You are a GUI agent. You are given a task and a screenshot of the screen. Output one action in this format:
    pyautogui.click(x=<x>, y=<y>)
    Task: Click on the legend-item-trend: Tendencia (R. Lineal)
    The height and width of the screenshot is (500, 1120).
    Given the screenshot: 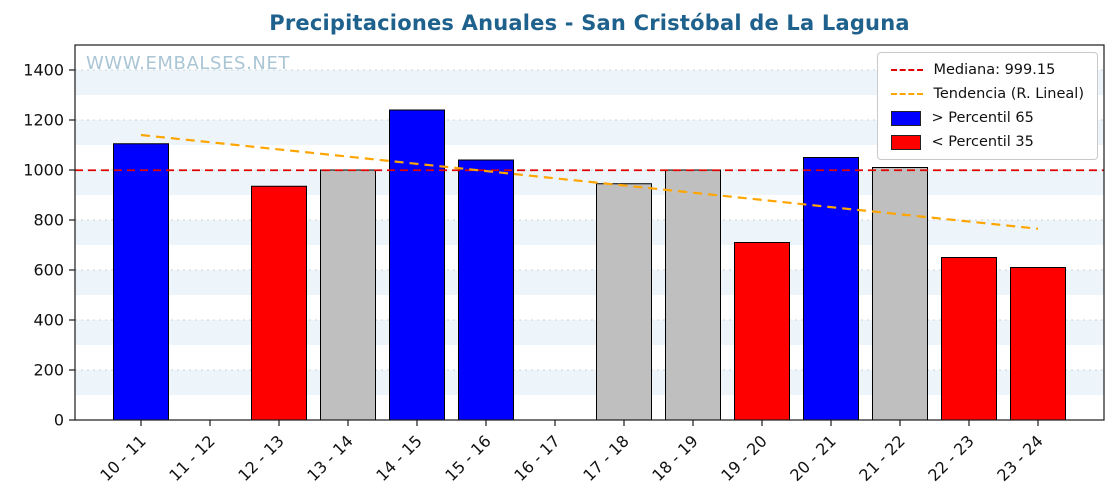 What is the action you would take?
    pyautogui.click(x=987, y=94)
    